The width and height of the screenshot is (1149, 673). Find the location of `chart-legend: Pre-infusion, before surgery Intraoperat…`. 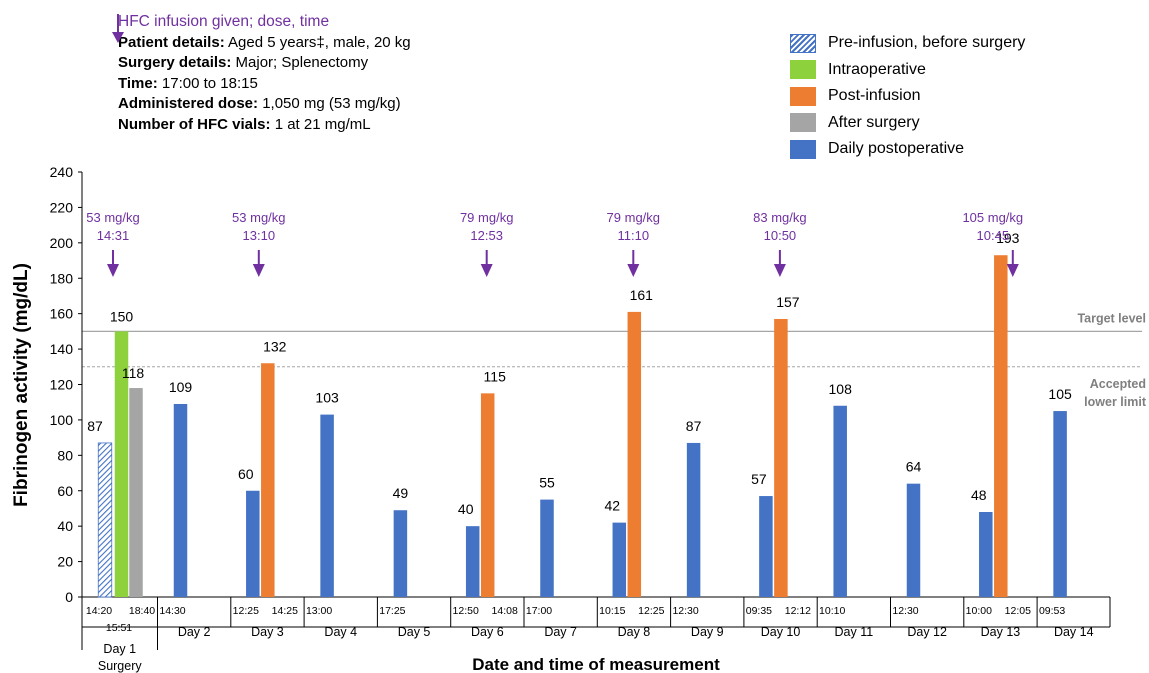

chart-legend: Pre-infusion, before surgery Intraoperat… is located at coordinates (907, 96).